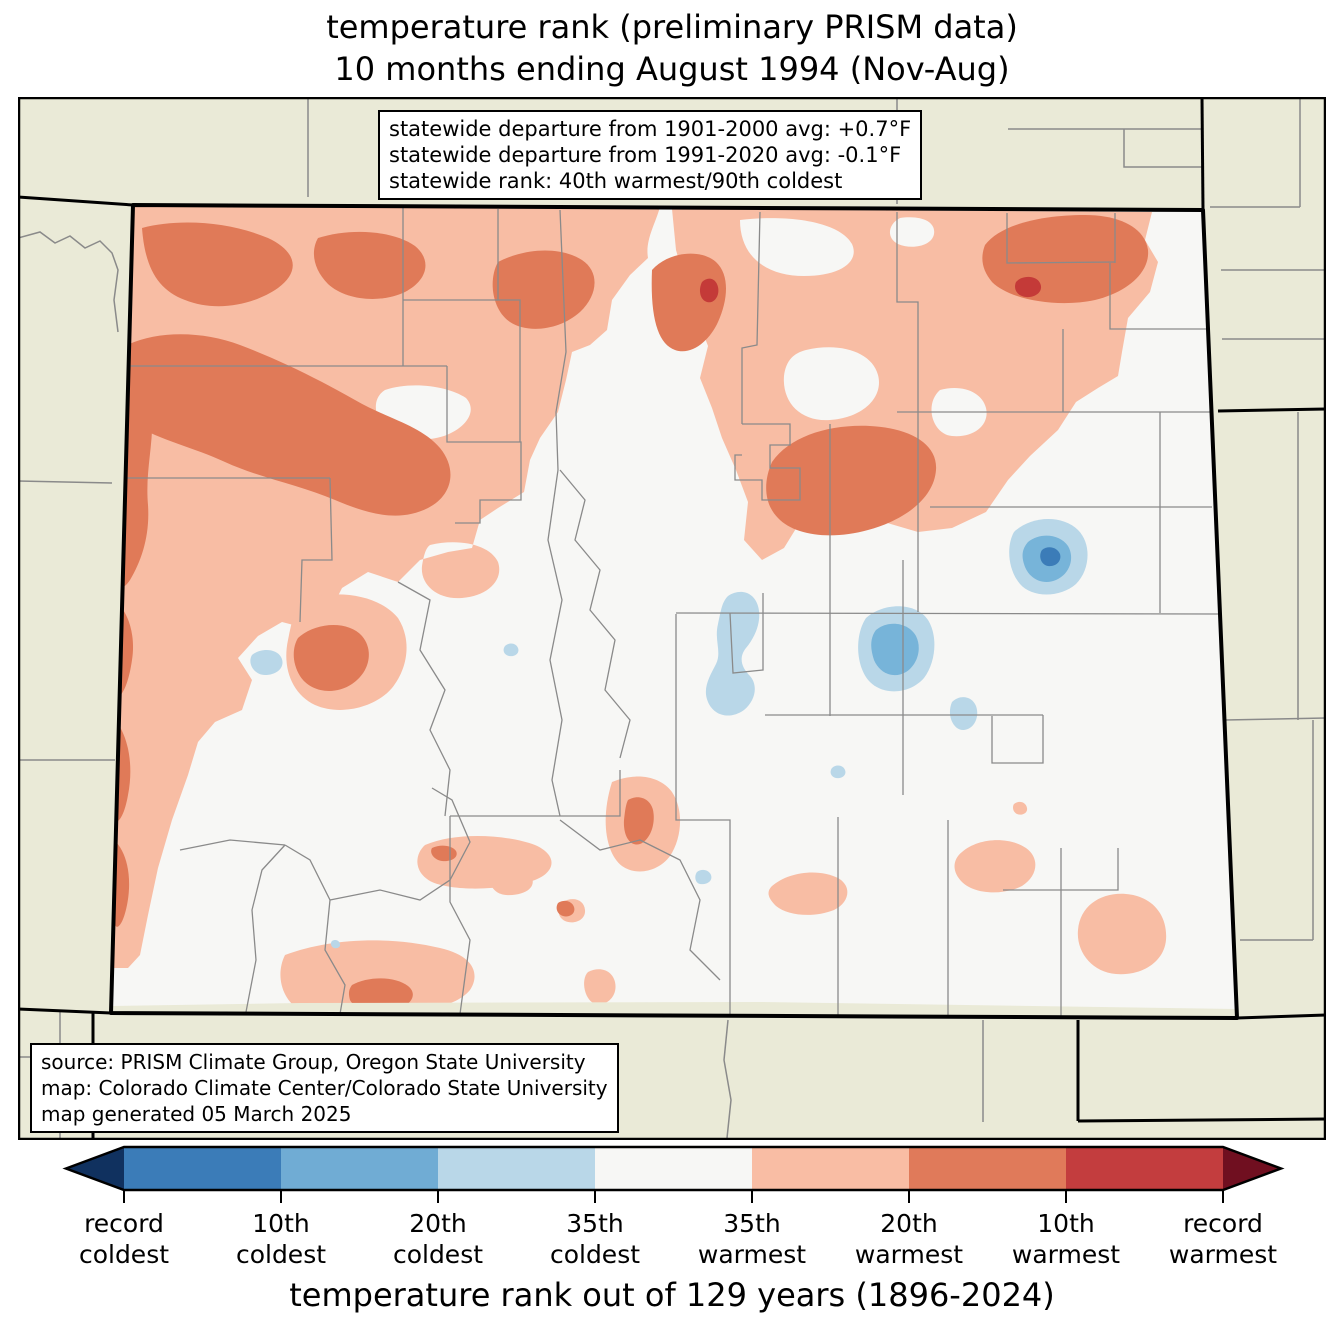 The width and height of the screenshot is (1344, 1332). What do you see at coordinates (895, 649) in the screenshot?
I see `rank-region-mid_cold` at bounding box center [895, 649].